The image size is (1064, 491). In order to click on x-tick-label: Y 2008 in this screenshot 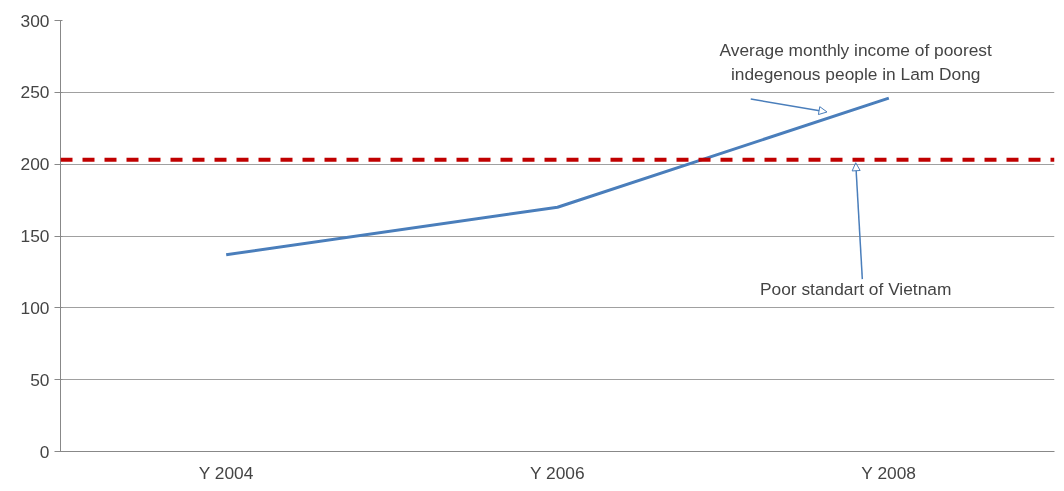, I will do `click(888, 472)`.